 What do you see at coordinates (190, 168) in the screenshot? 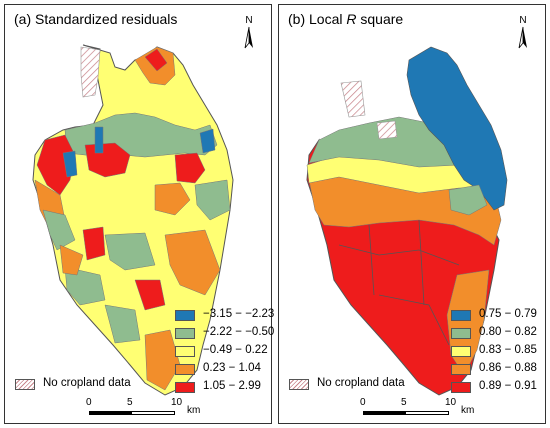
I see `region-red-east` at bounding box center [190, 168].